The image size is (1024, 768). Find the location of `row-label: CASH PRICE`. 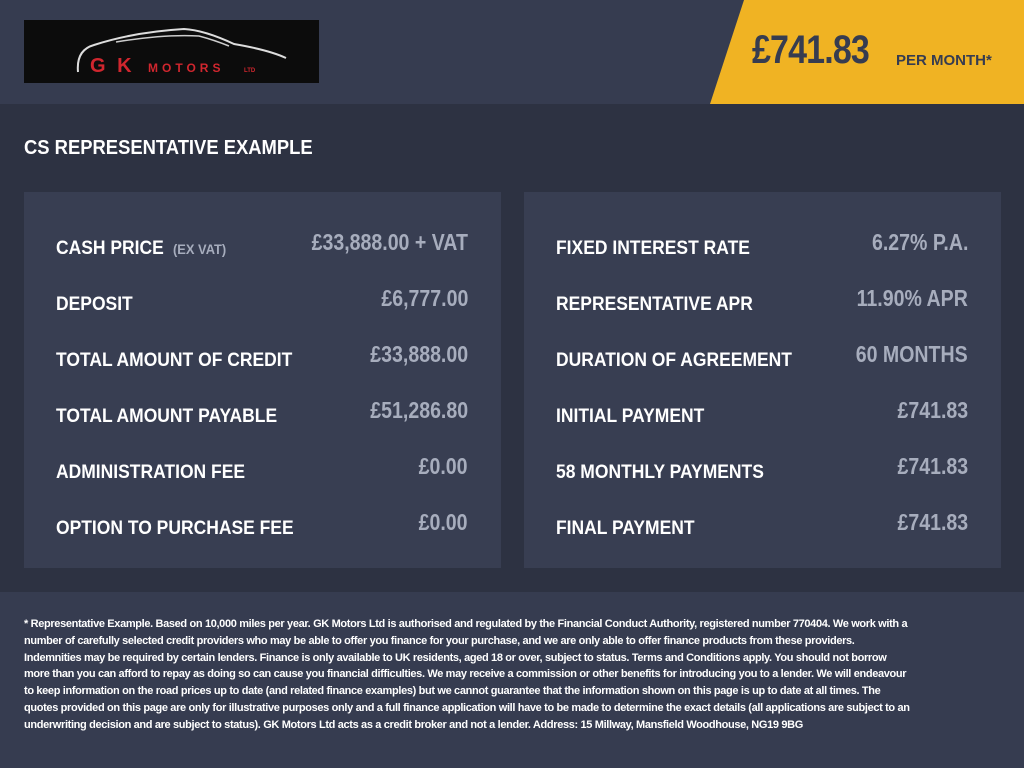

row-label: CASH PRICE is located at coordinates (110, 248).